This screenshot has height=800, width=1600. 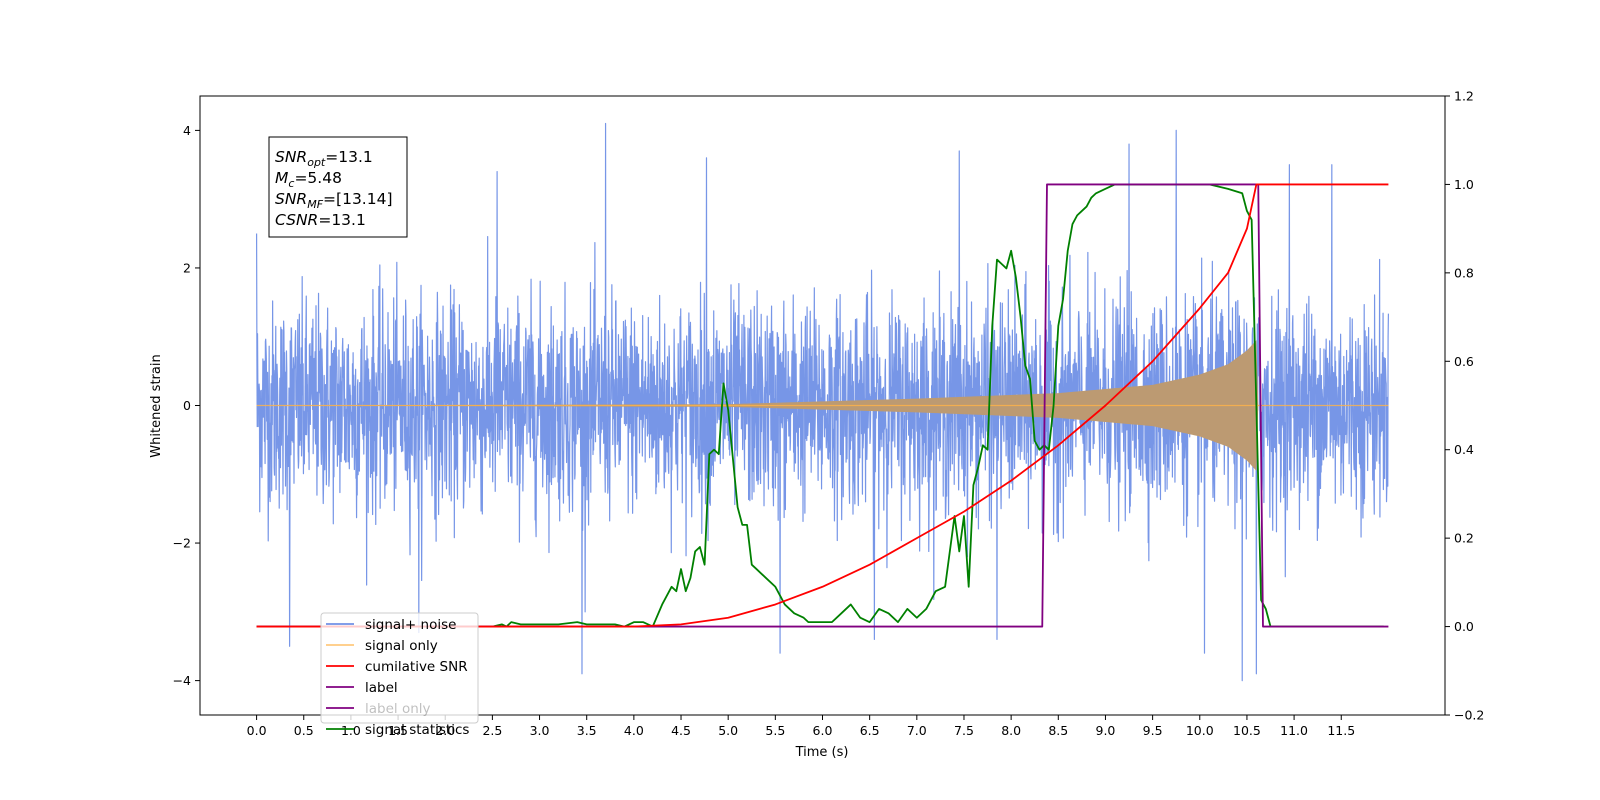 What do you see at coordinates (357, 199) in the screenshot?
I see `annotation-value: =[13.14]` at bounding box center [357, 199].